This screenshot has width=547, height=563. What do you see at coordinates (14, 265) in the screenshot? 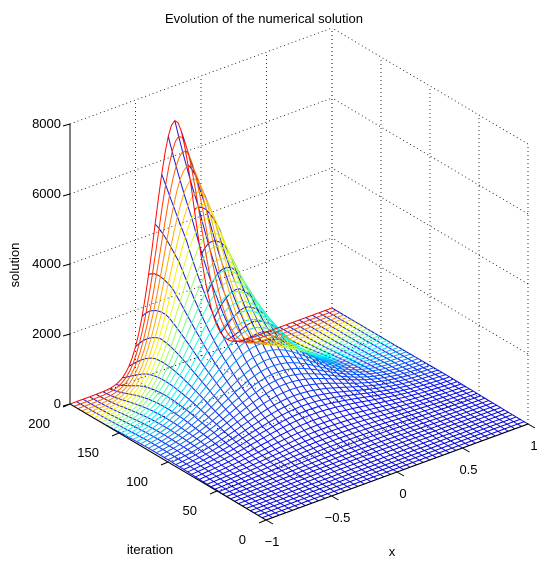
I see `z-axis-label: solution` at bounding box center [14, 265].